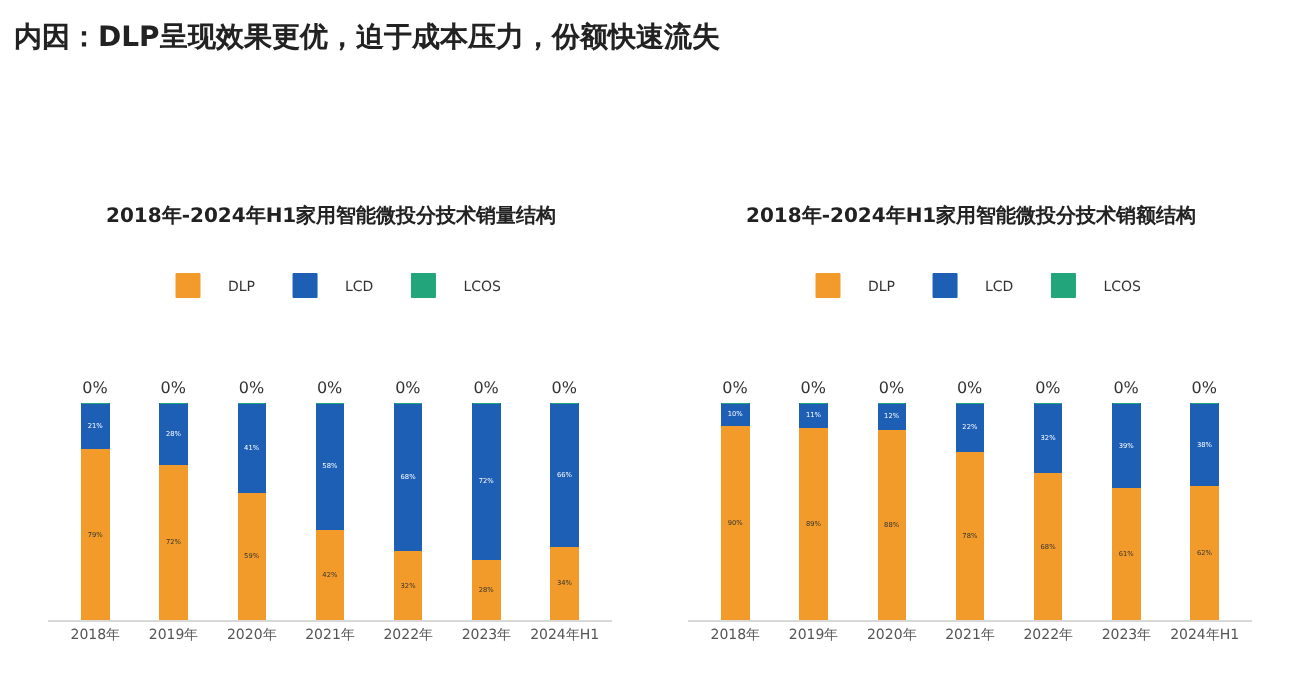  I want to click on chart-title: 2018年-2024年H1家用智能微投分技术销量结构, so click(331, 216).